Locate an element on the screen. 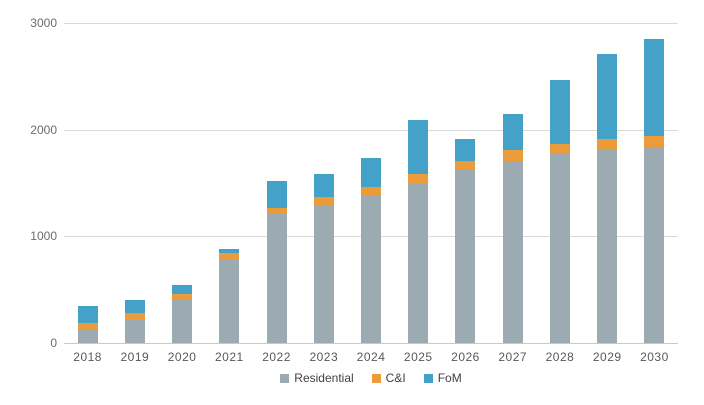 This screenshot has height=405, width=704. bar-segment-residential-2026 is located at coordinates (465, 256).